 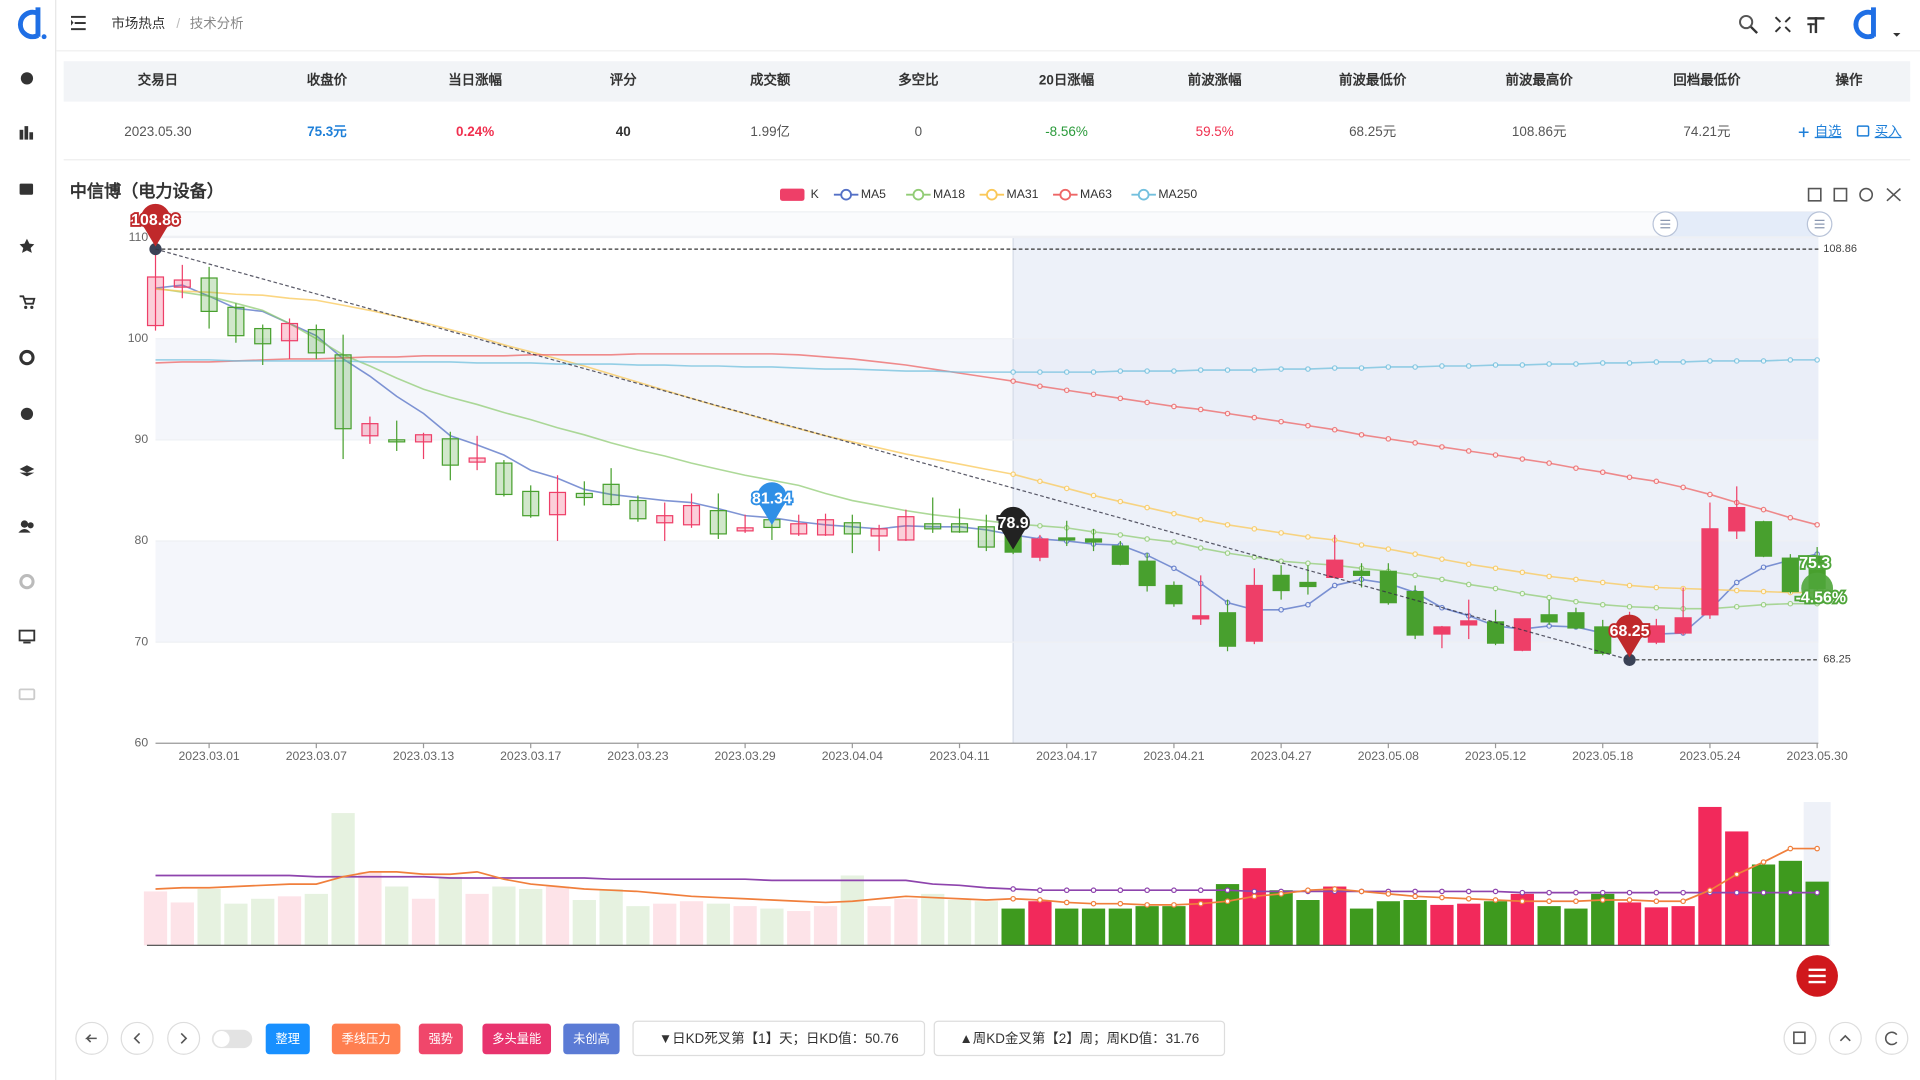 What do you see at coordinates (1630, 631) in the screenshot?
I see `pin-label: 68.25` at bounding box center [1630, 631].